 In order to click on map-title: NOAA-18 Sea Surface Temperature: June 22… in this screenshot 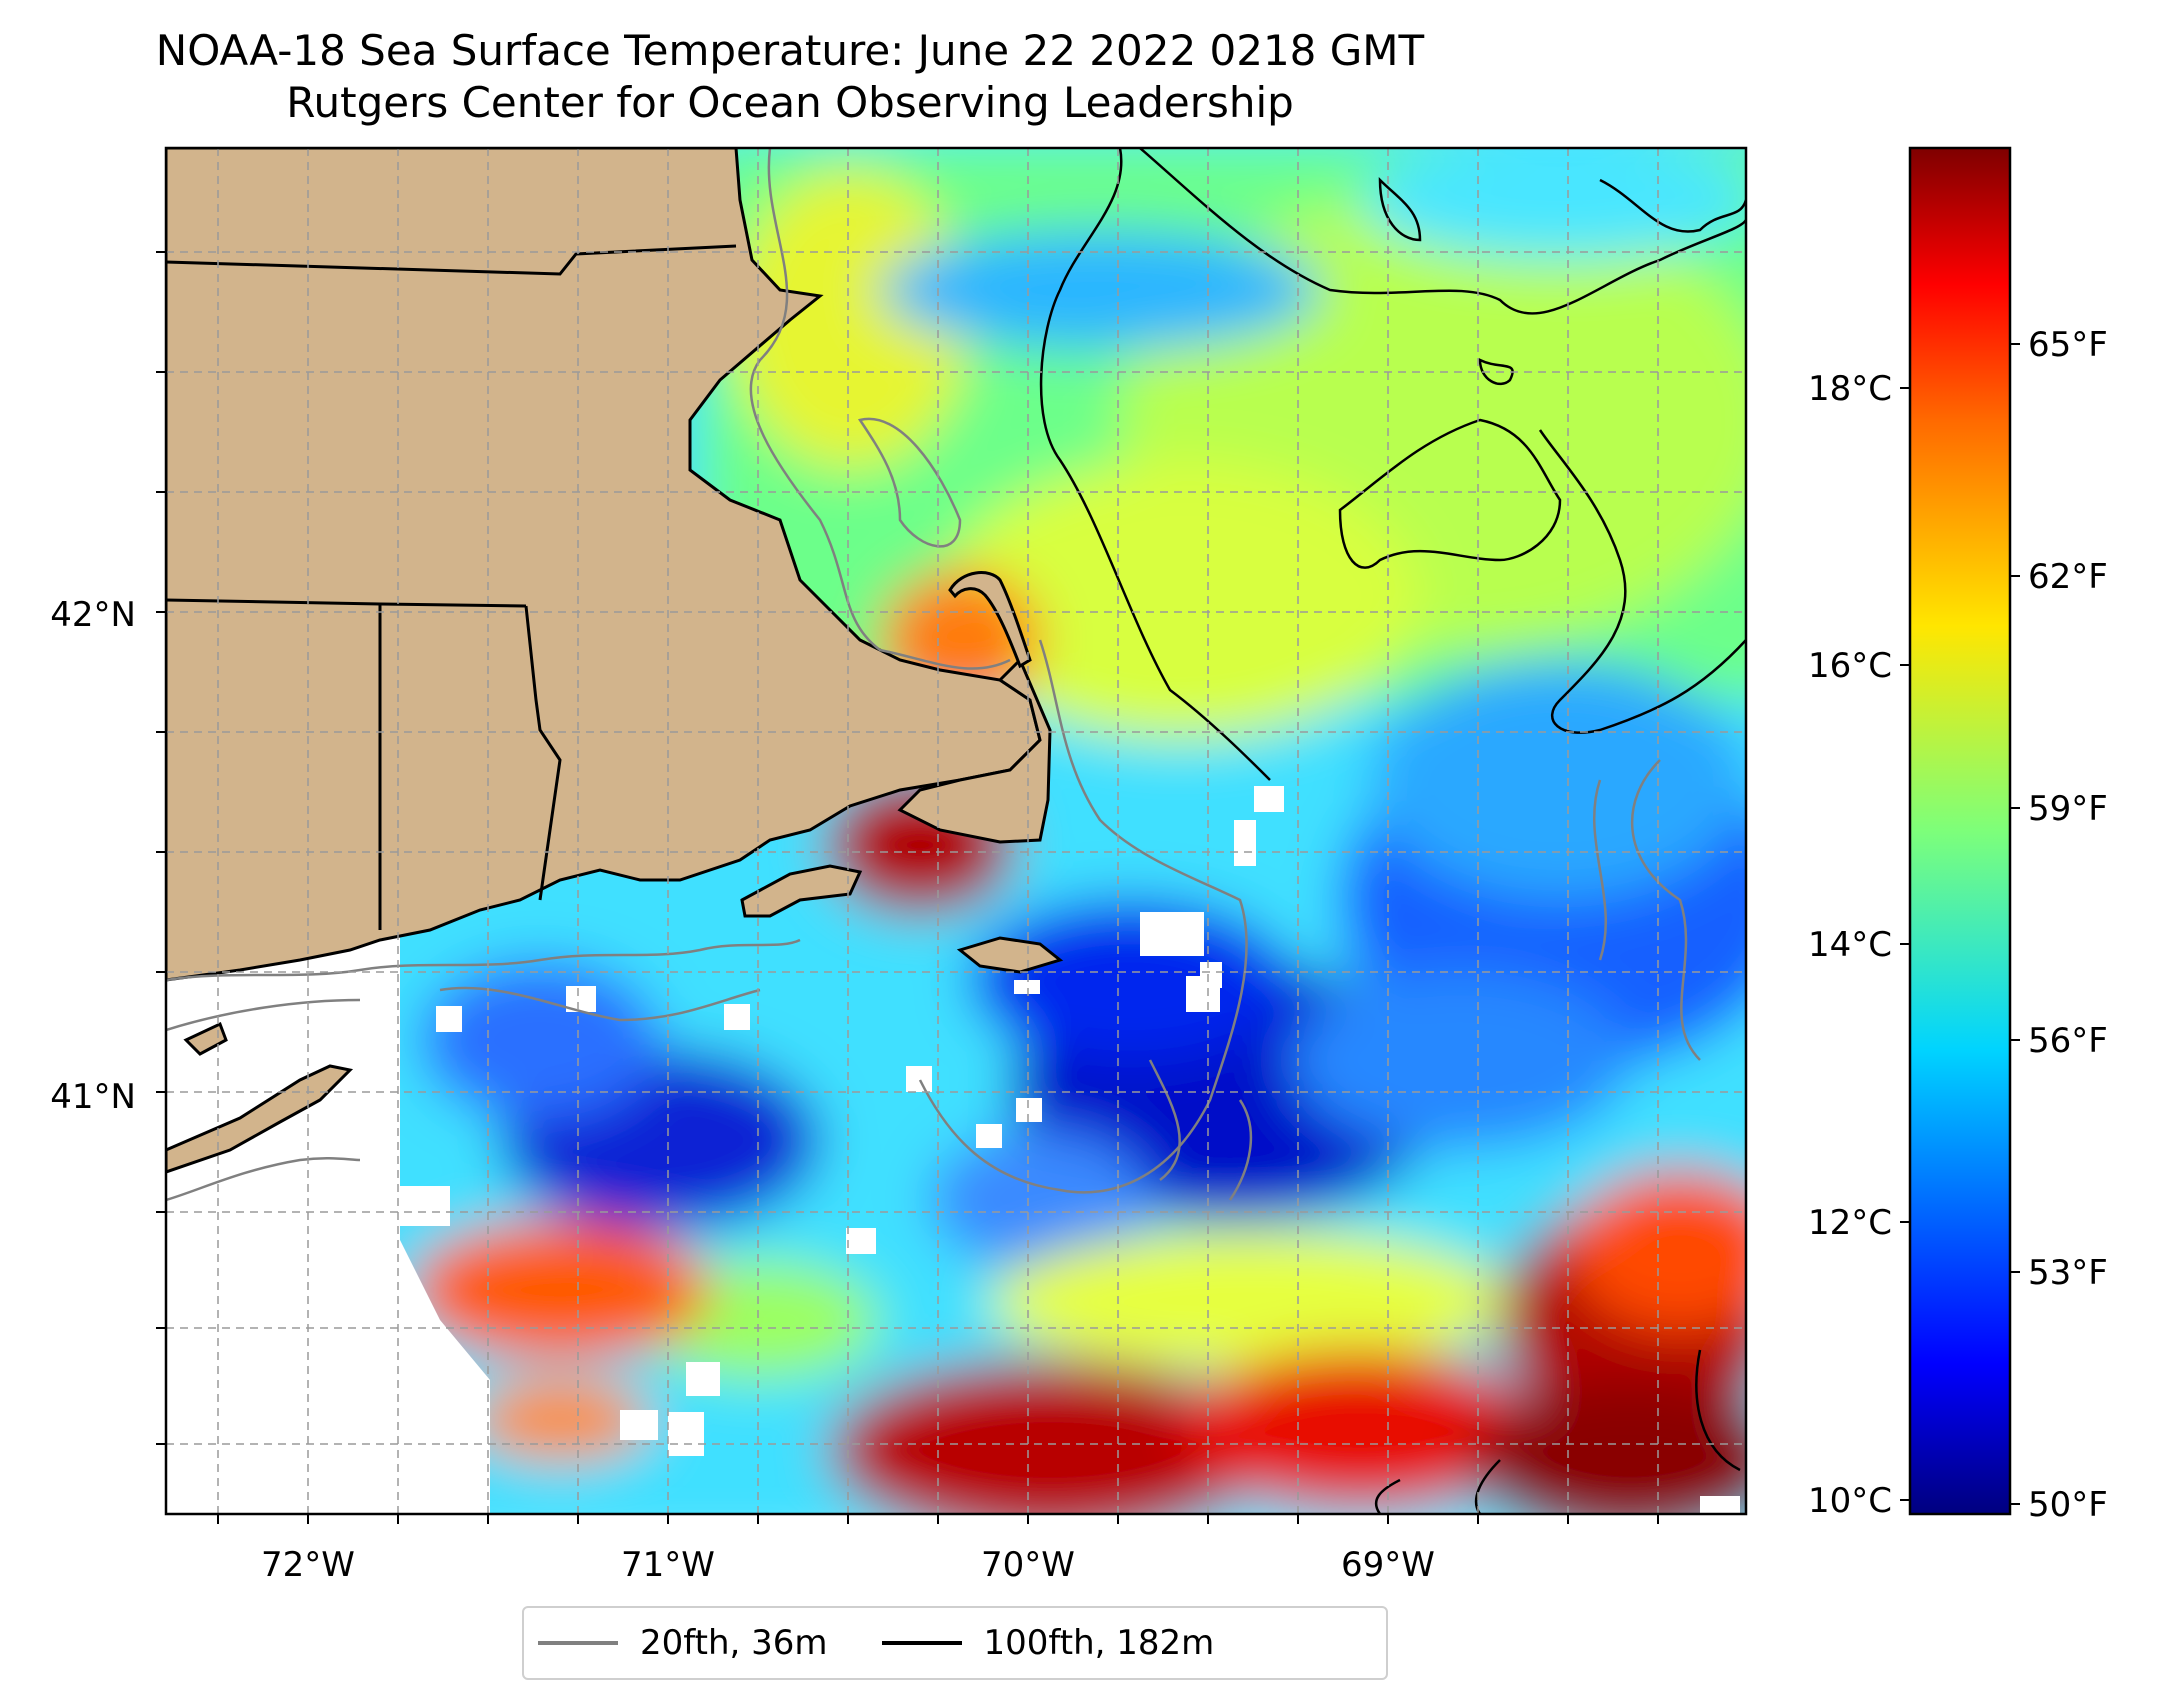, I will do `click(790, 50)`.